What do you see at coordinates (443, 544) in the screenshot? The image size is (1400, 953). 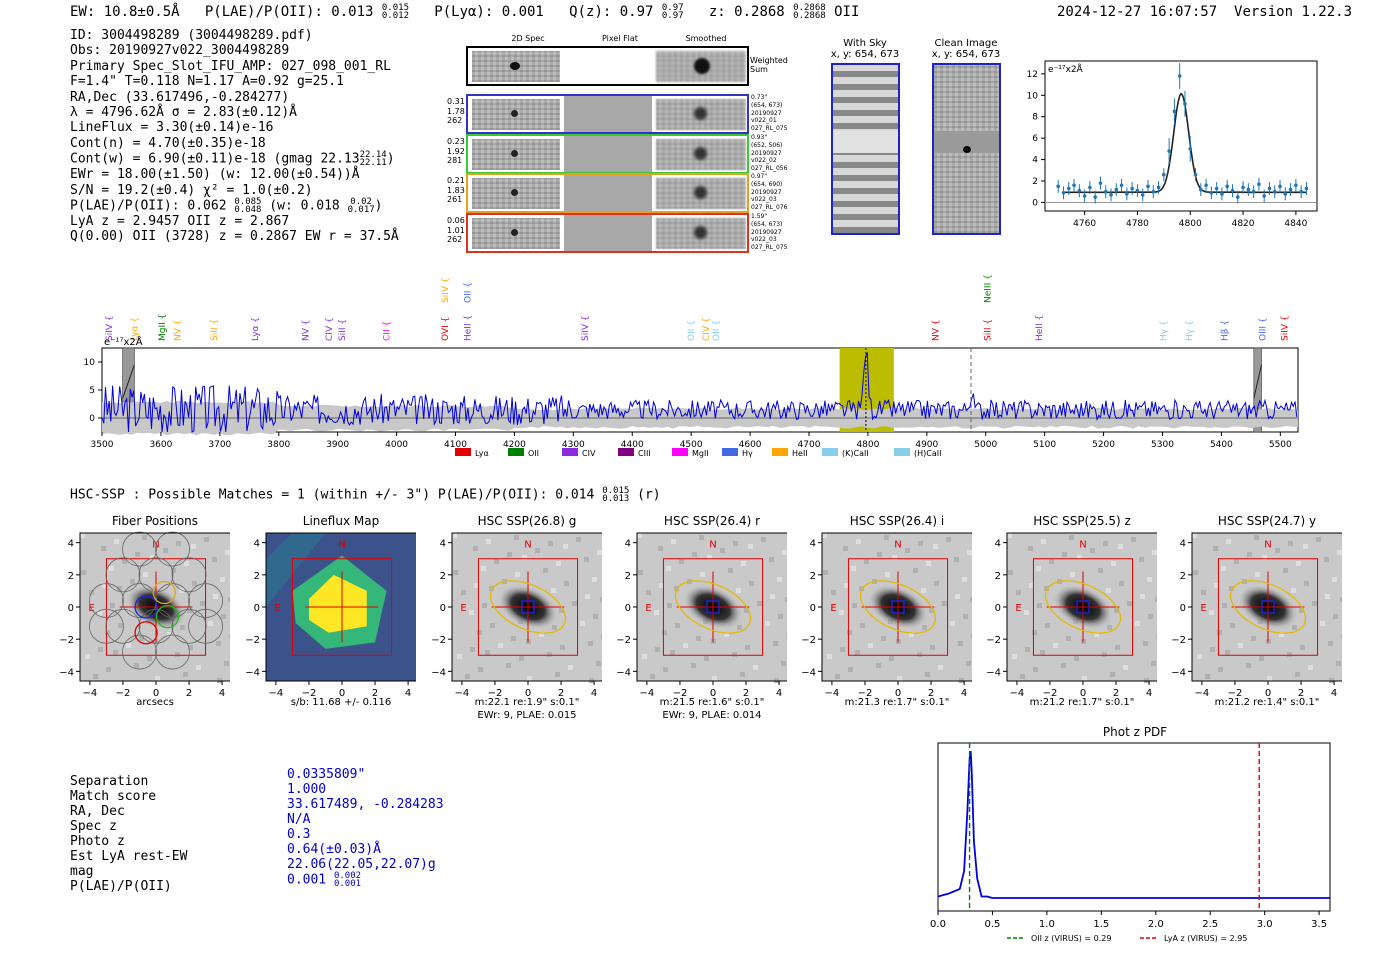 I see `hsc-ytick-label: 4` at bounding box center [443, 544].